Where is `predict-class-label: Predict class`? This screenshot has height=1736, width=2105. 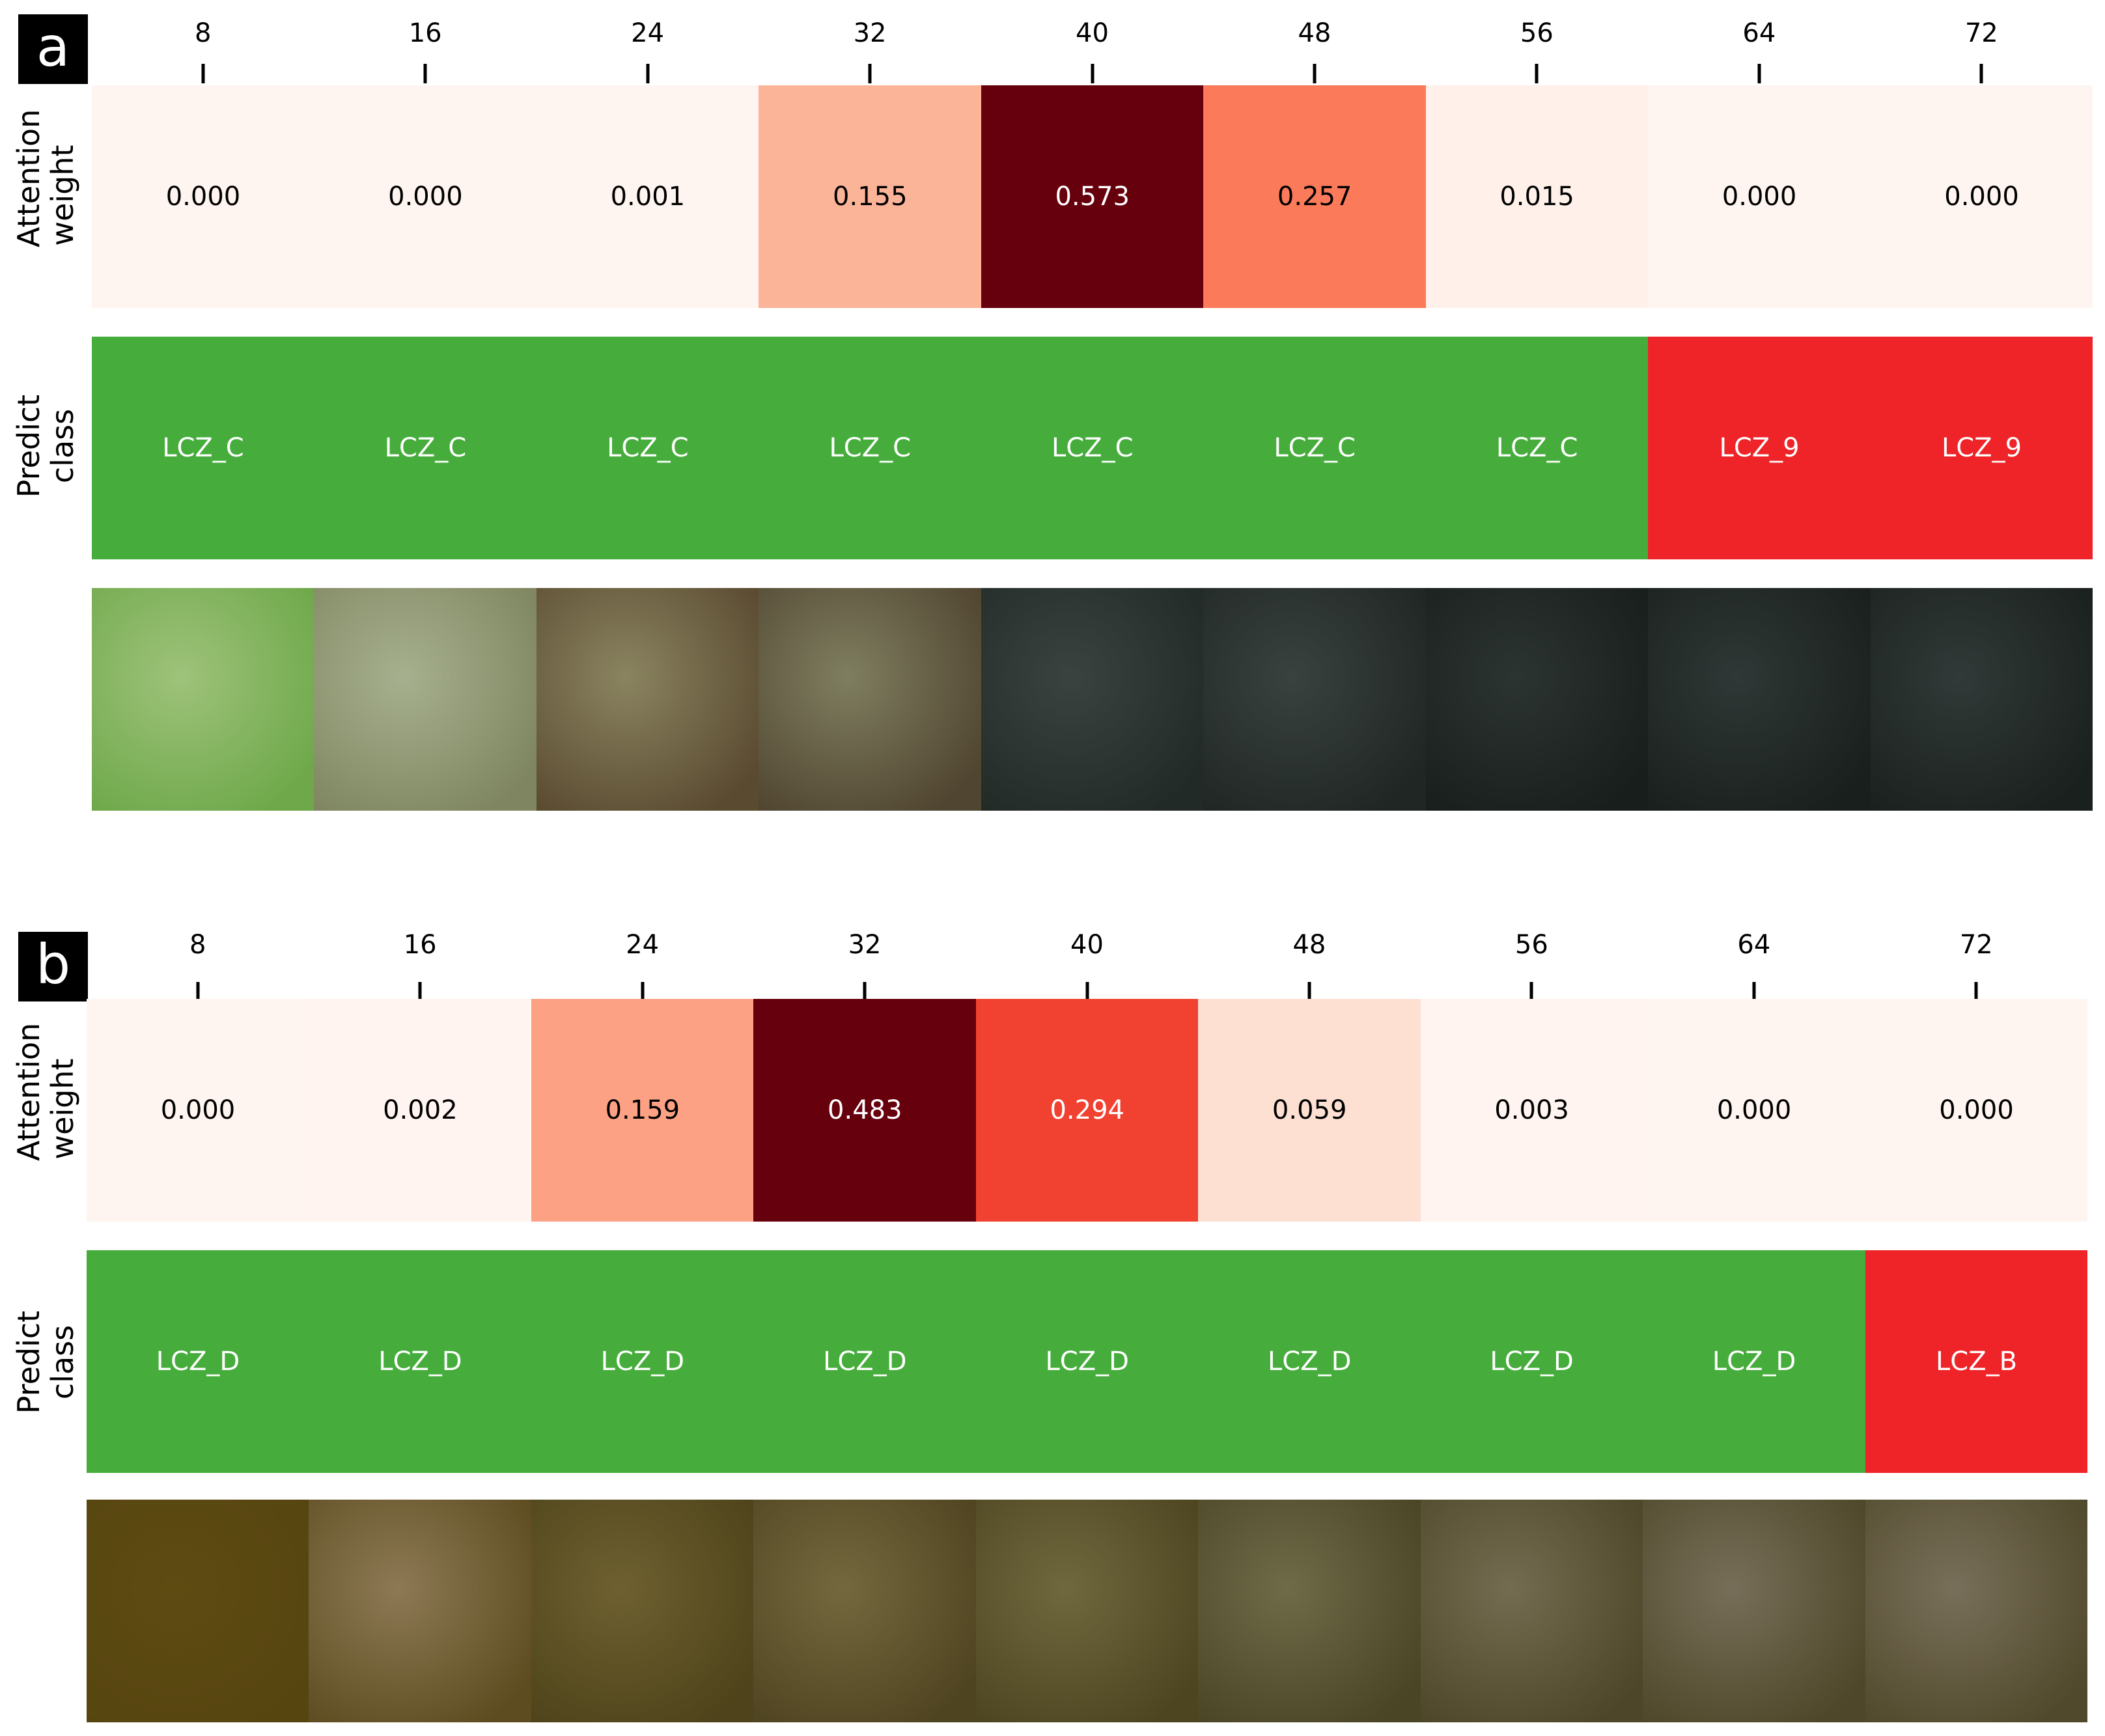
predict-class-label: Predict class is located at coordinates (45, 446).